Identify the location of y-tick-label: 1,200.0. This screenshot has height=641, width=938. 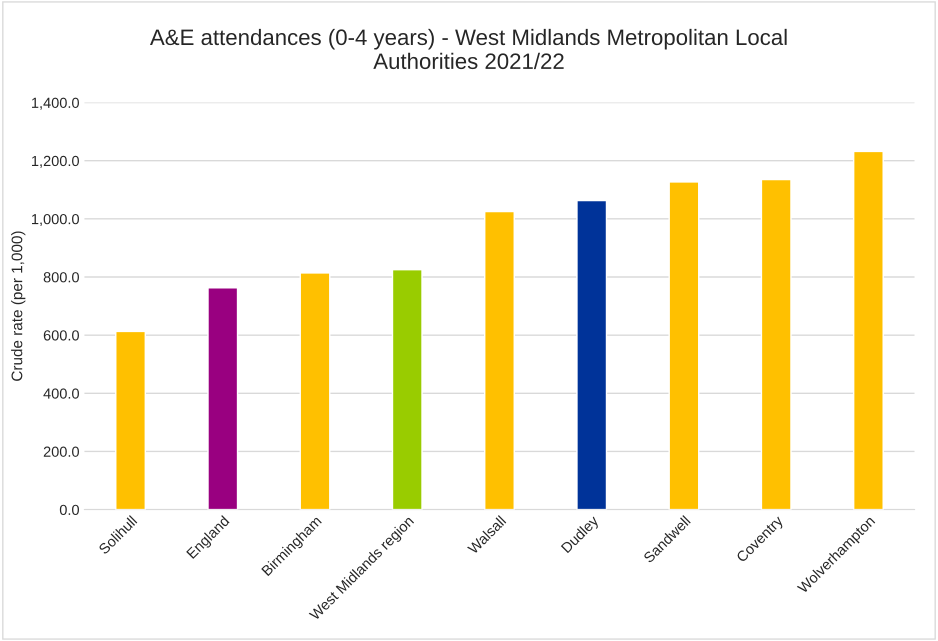
(55, 162).